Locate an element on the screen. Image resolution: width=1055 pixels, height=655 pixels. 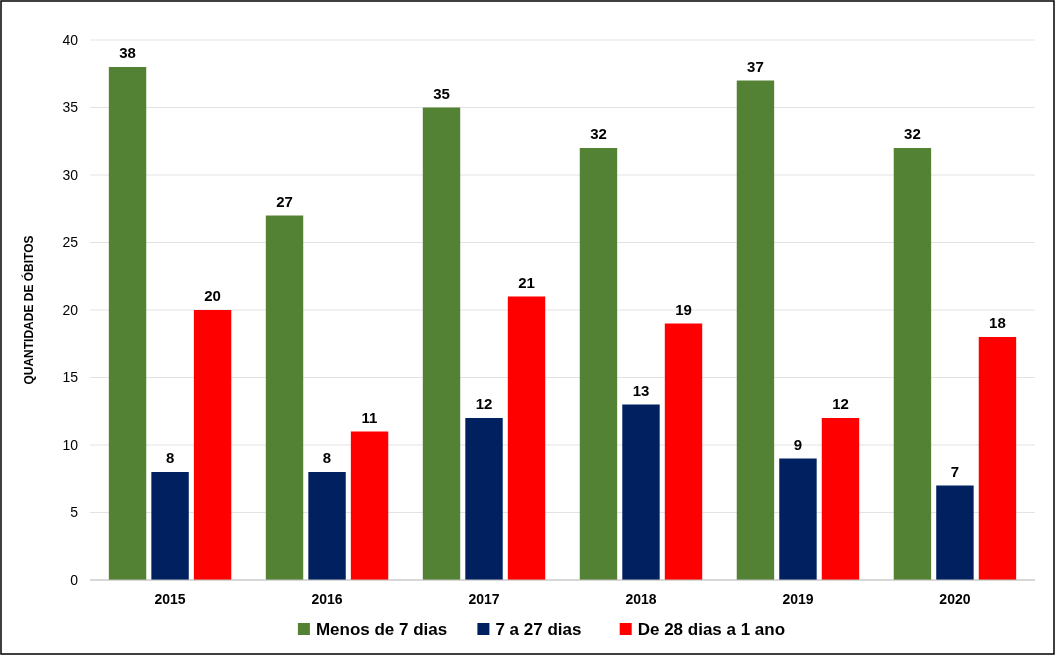
y-tick-label: 20 is located at coordinates (70, 309).